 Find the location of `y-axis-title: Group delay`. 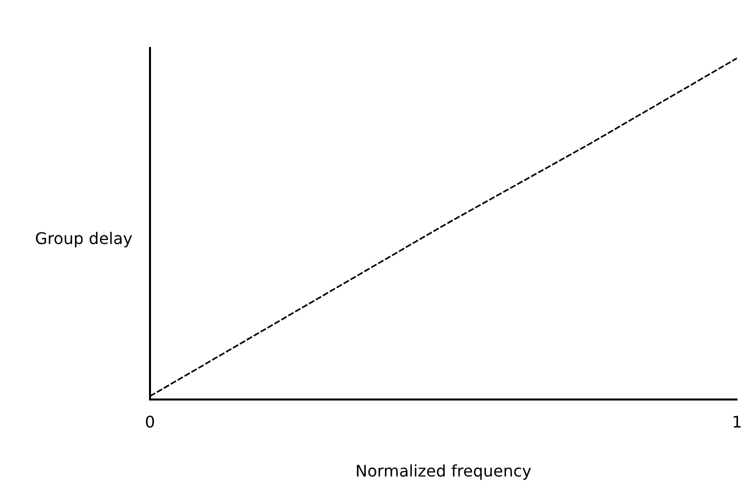

y-axis-title: Group delay is located at coordinates (84, 238).